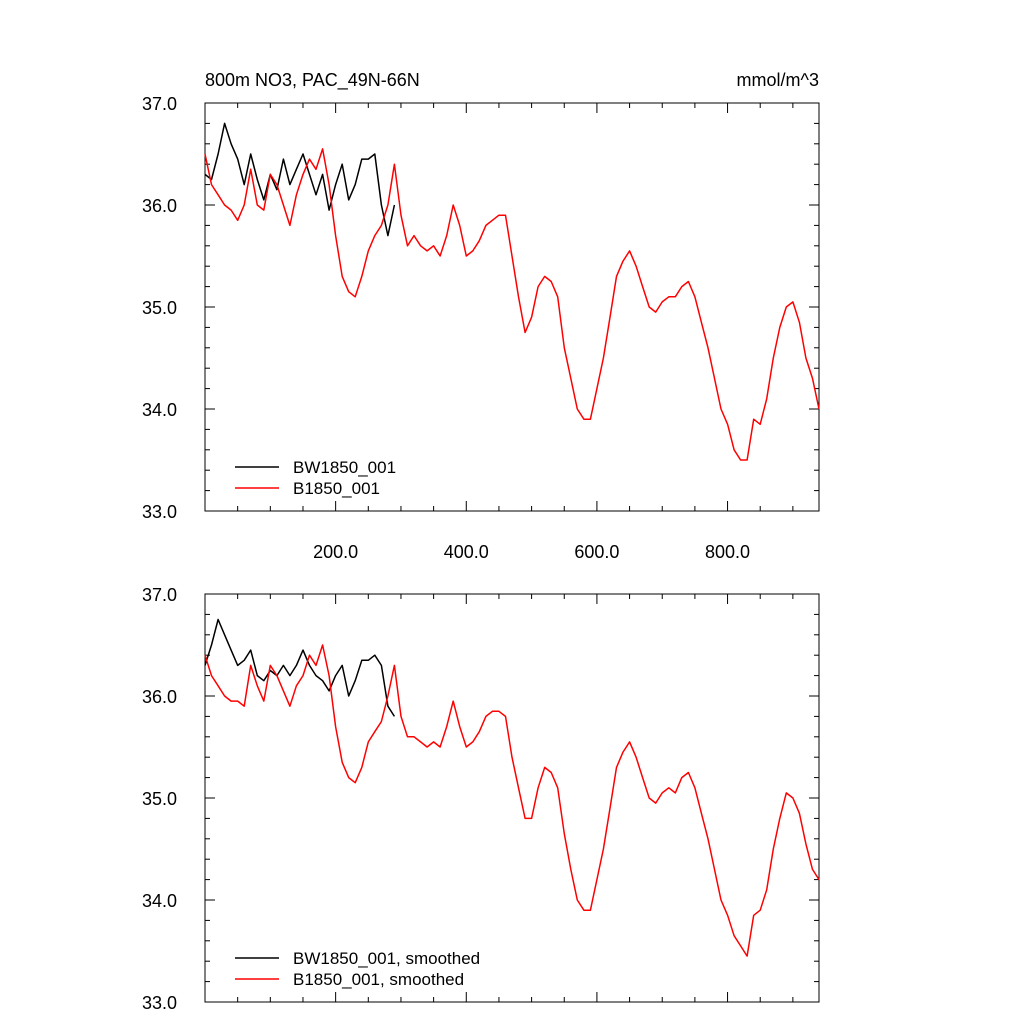 The width and height of the screenshot is (1024, 1024). Describe the element at coordinates (335, 552) in the screenshot. I see `x-tick-label: 200.0` at that location.